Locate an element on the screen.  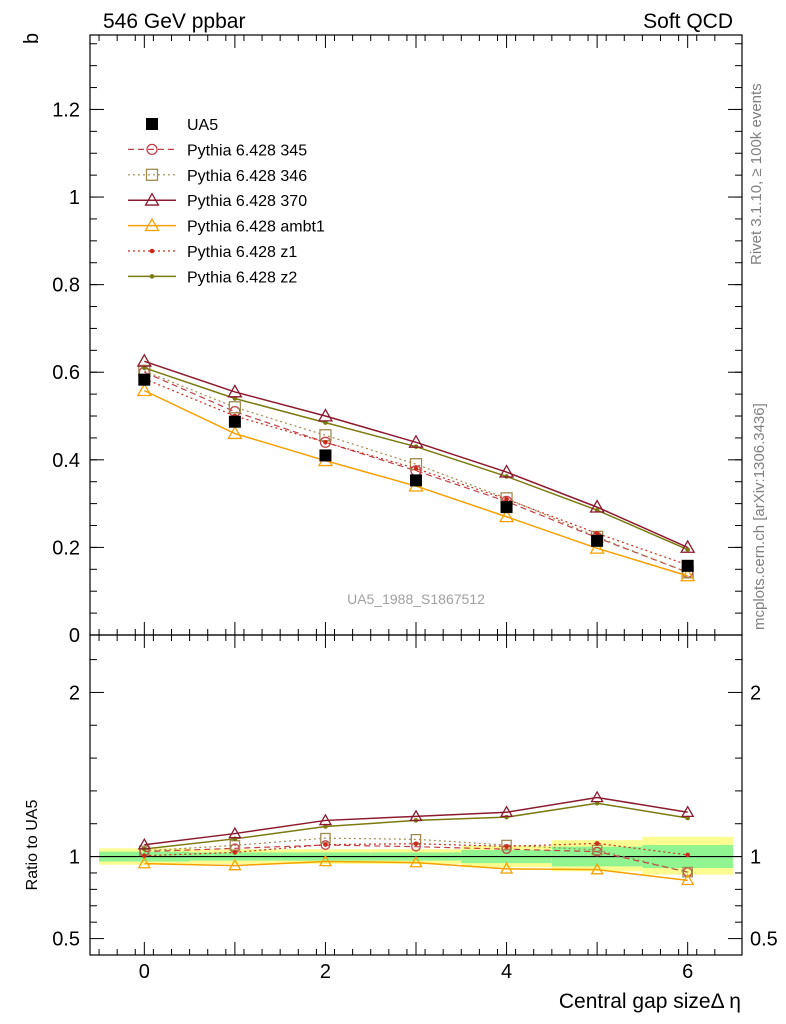
top-panel-y-tick-labels: 0 0.2 0.4 0.6 0.8 1 1.2 is located at coordinates (66, 373).